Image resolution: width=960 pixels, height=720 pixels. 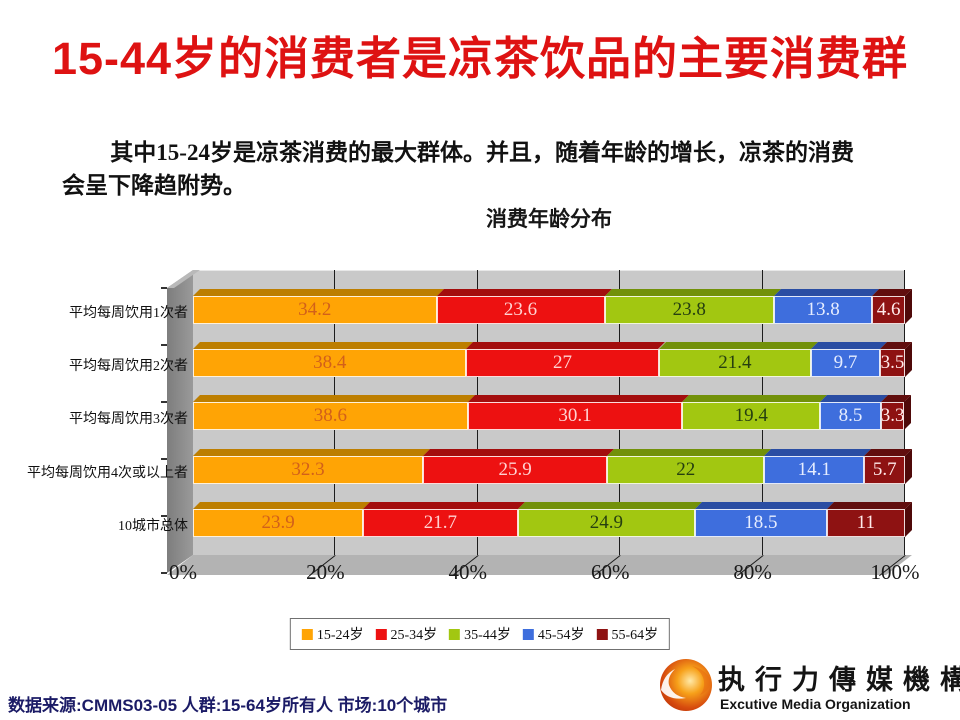 I want to click on bar-value-label: 18.5, so click(x=761, y=522).